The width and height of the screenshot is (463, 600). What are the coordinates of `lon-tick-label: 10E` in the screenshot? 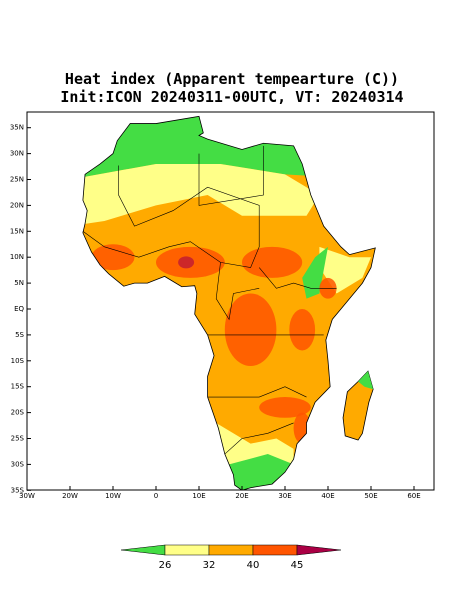 It's located at (198, 496).